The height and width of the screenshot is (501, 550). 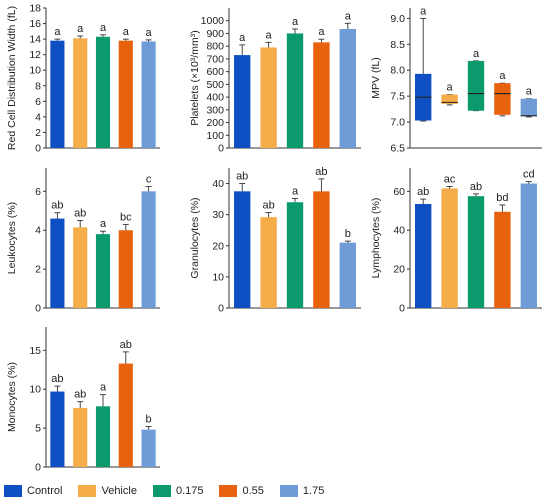 I want to click on significance-letter: bc, so click(x=126, y=217).